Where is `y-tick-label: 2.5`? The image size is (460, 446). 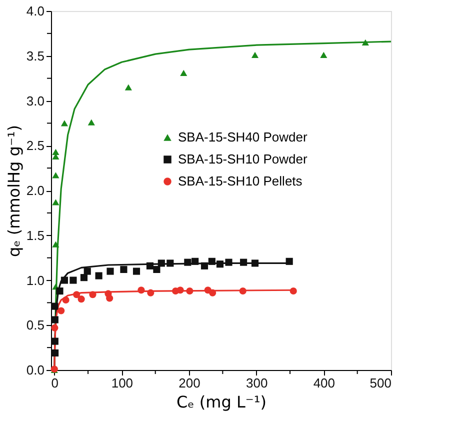 y-tick-label: 2.5 is located at coordinates (35, 146).